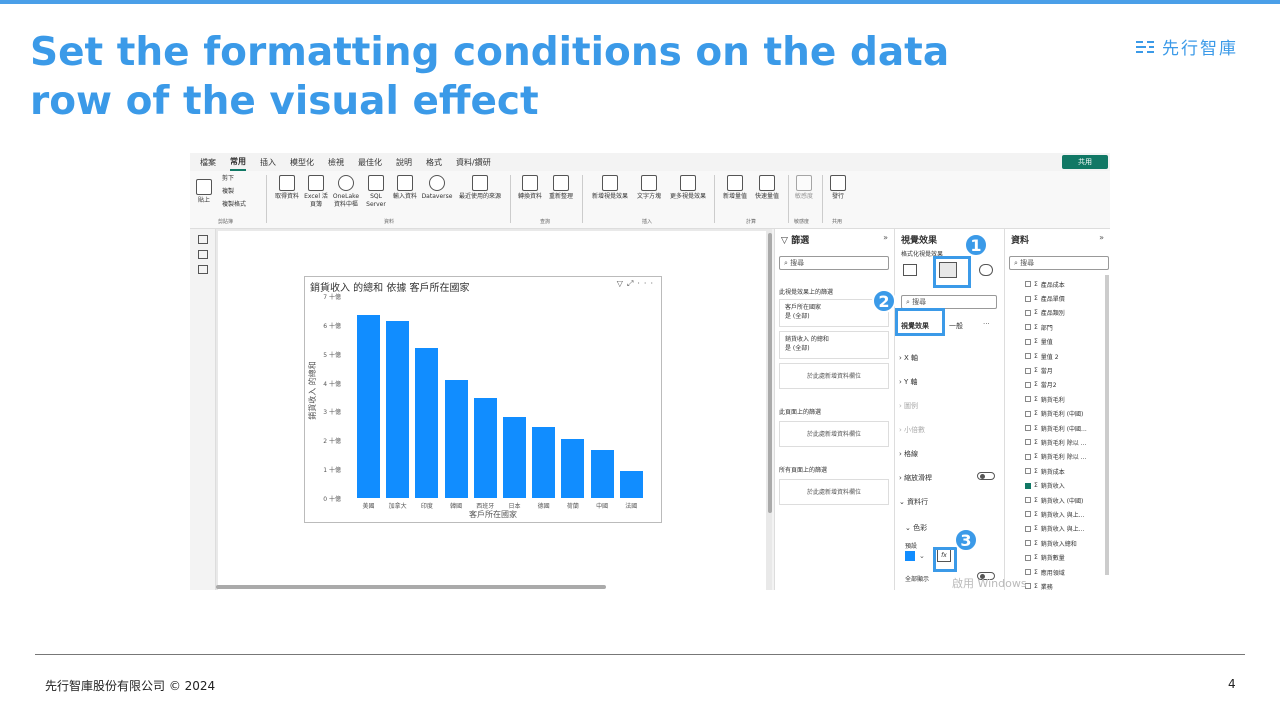 This screenshot has height=720, width=1280. What do you see at coordinates (1067, 399) in the screenshot?
I see `field-item: Σ 銷貨毛利` at bounding box center [1067, 399].